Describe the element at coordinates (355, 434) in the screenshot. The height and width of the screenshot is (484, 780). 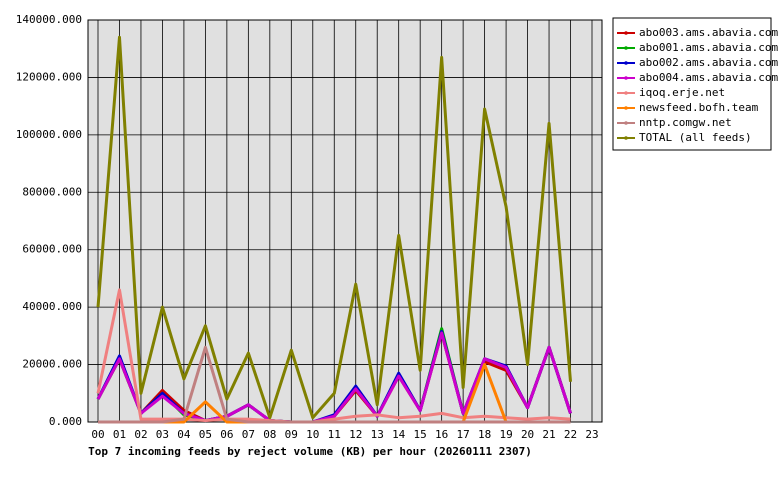
I see `x-tick-label: 12` at that location.